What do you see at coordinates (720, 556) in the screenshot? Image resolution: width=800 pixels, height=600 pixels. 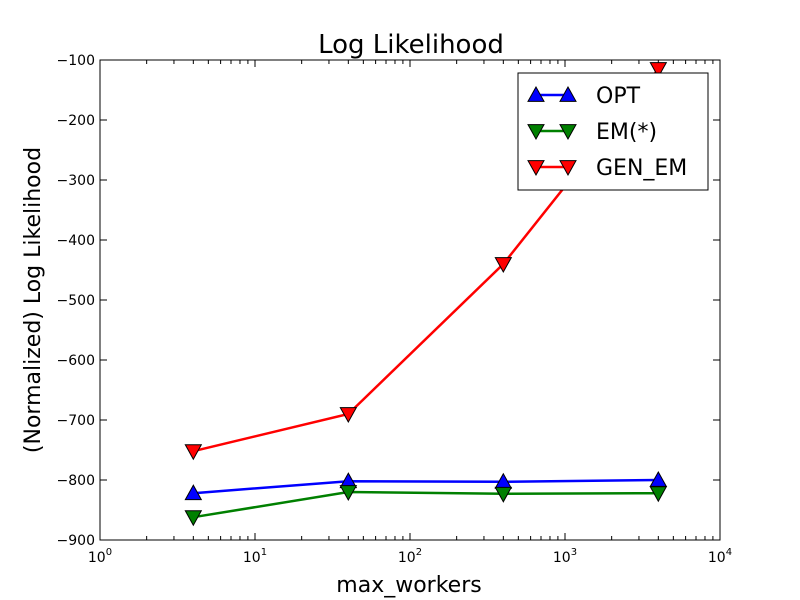 I see `x-tick-label: 10⁴` at bounding box center [720, 556].